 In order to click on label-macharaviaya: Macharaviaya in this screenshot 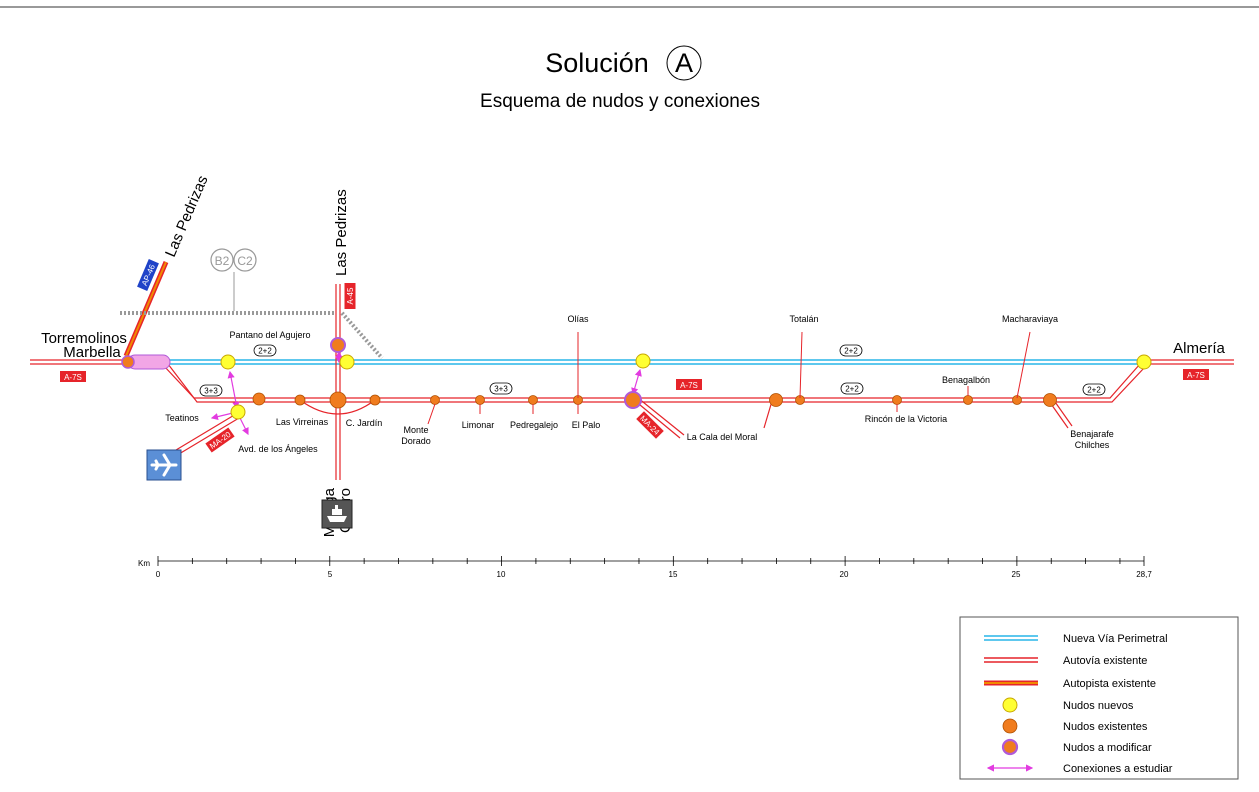, I will do `click(1030, 319)`.